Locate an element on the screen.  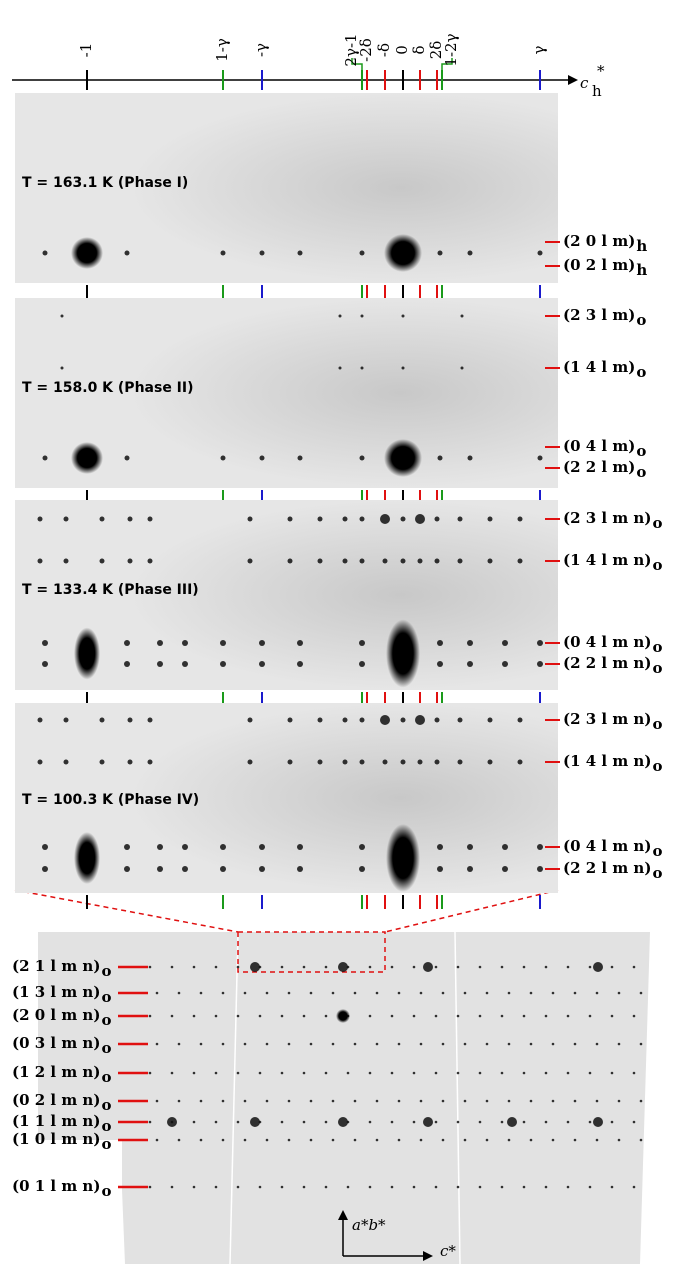
reflection-sub: h is located at coordinates (641, 246).